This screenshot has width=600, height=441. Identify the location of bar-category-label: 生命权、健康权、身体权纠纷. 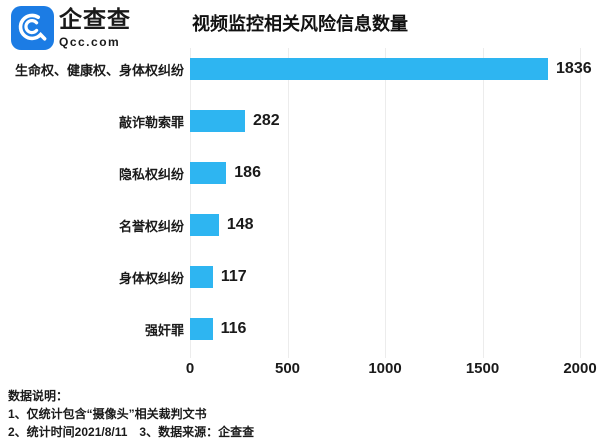
(99, 70).